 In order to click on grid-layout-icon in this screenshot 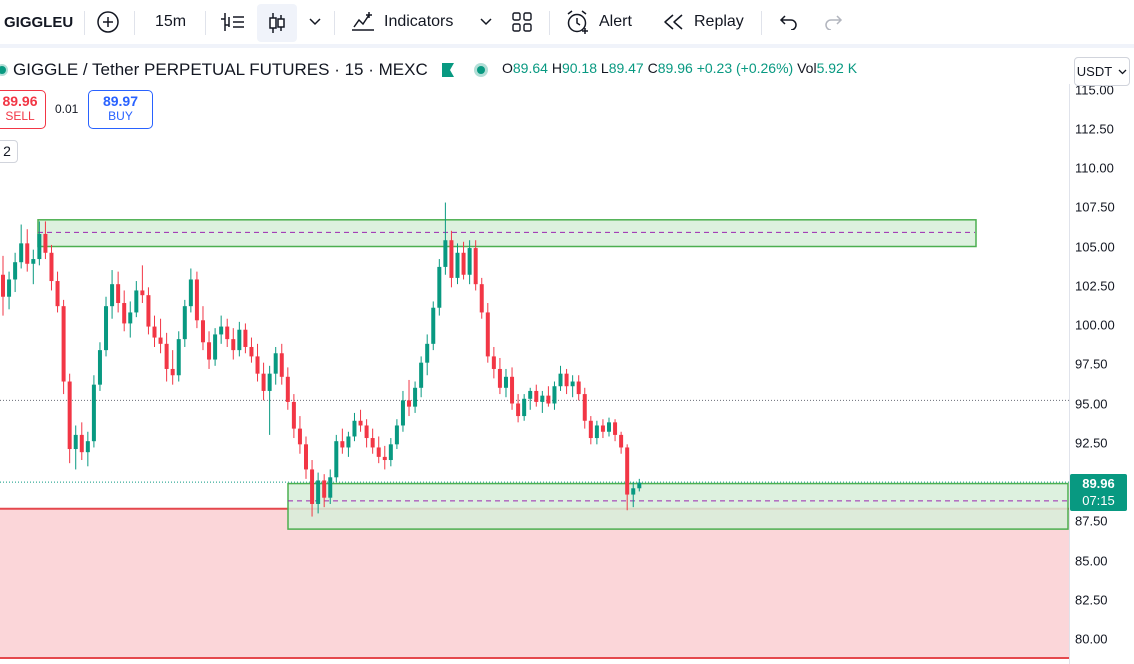, I will do `click(522, 22)`.